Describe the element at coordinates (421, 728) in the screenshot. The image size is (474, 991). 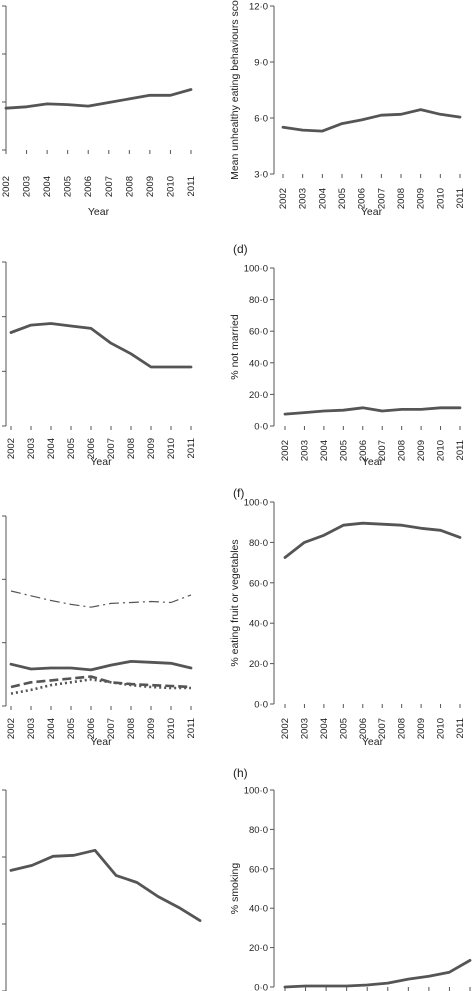
I see `x-tick-label-f-7: 2009` at that location.